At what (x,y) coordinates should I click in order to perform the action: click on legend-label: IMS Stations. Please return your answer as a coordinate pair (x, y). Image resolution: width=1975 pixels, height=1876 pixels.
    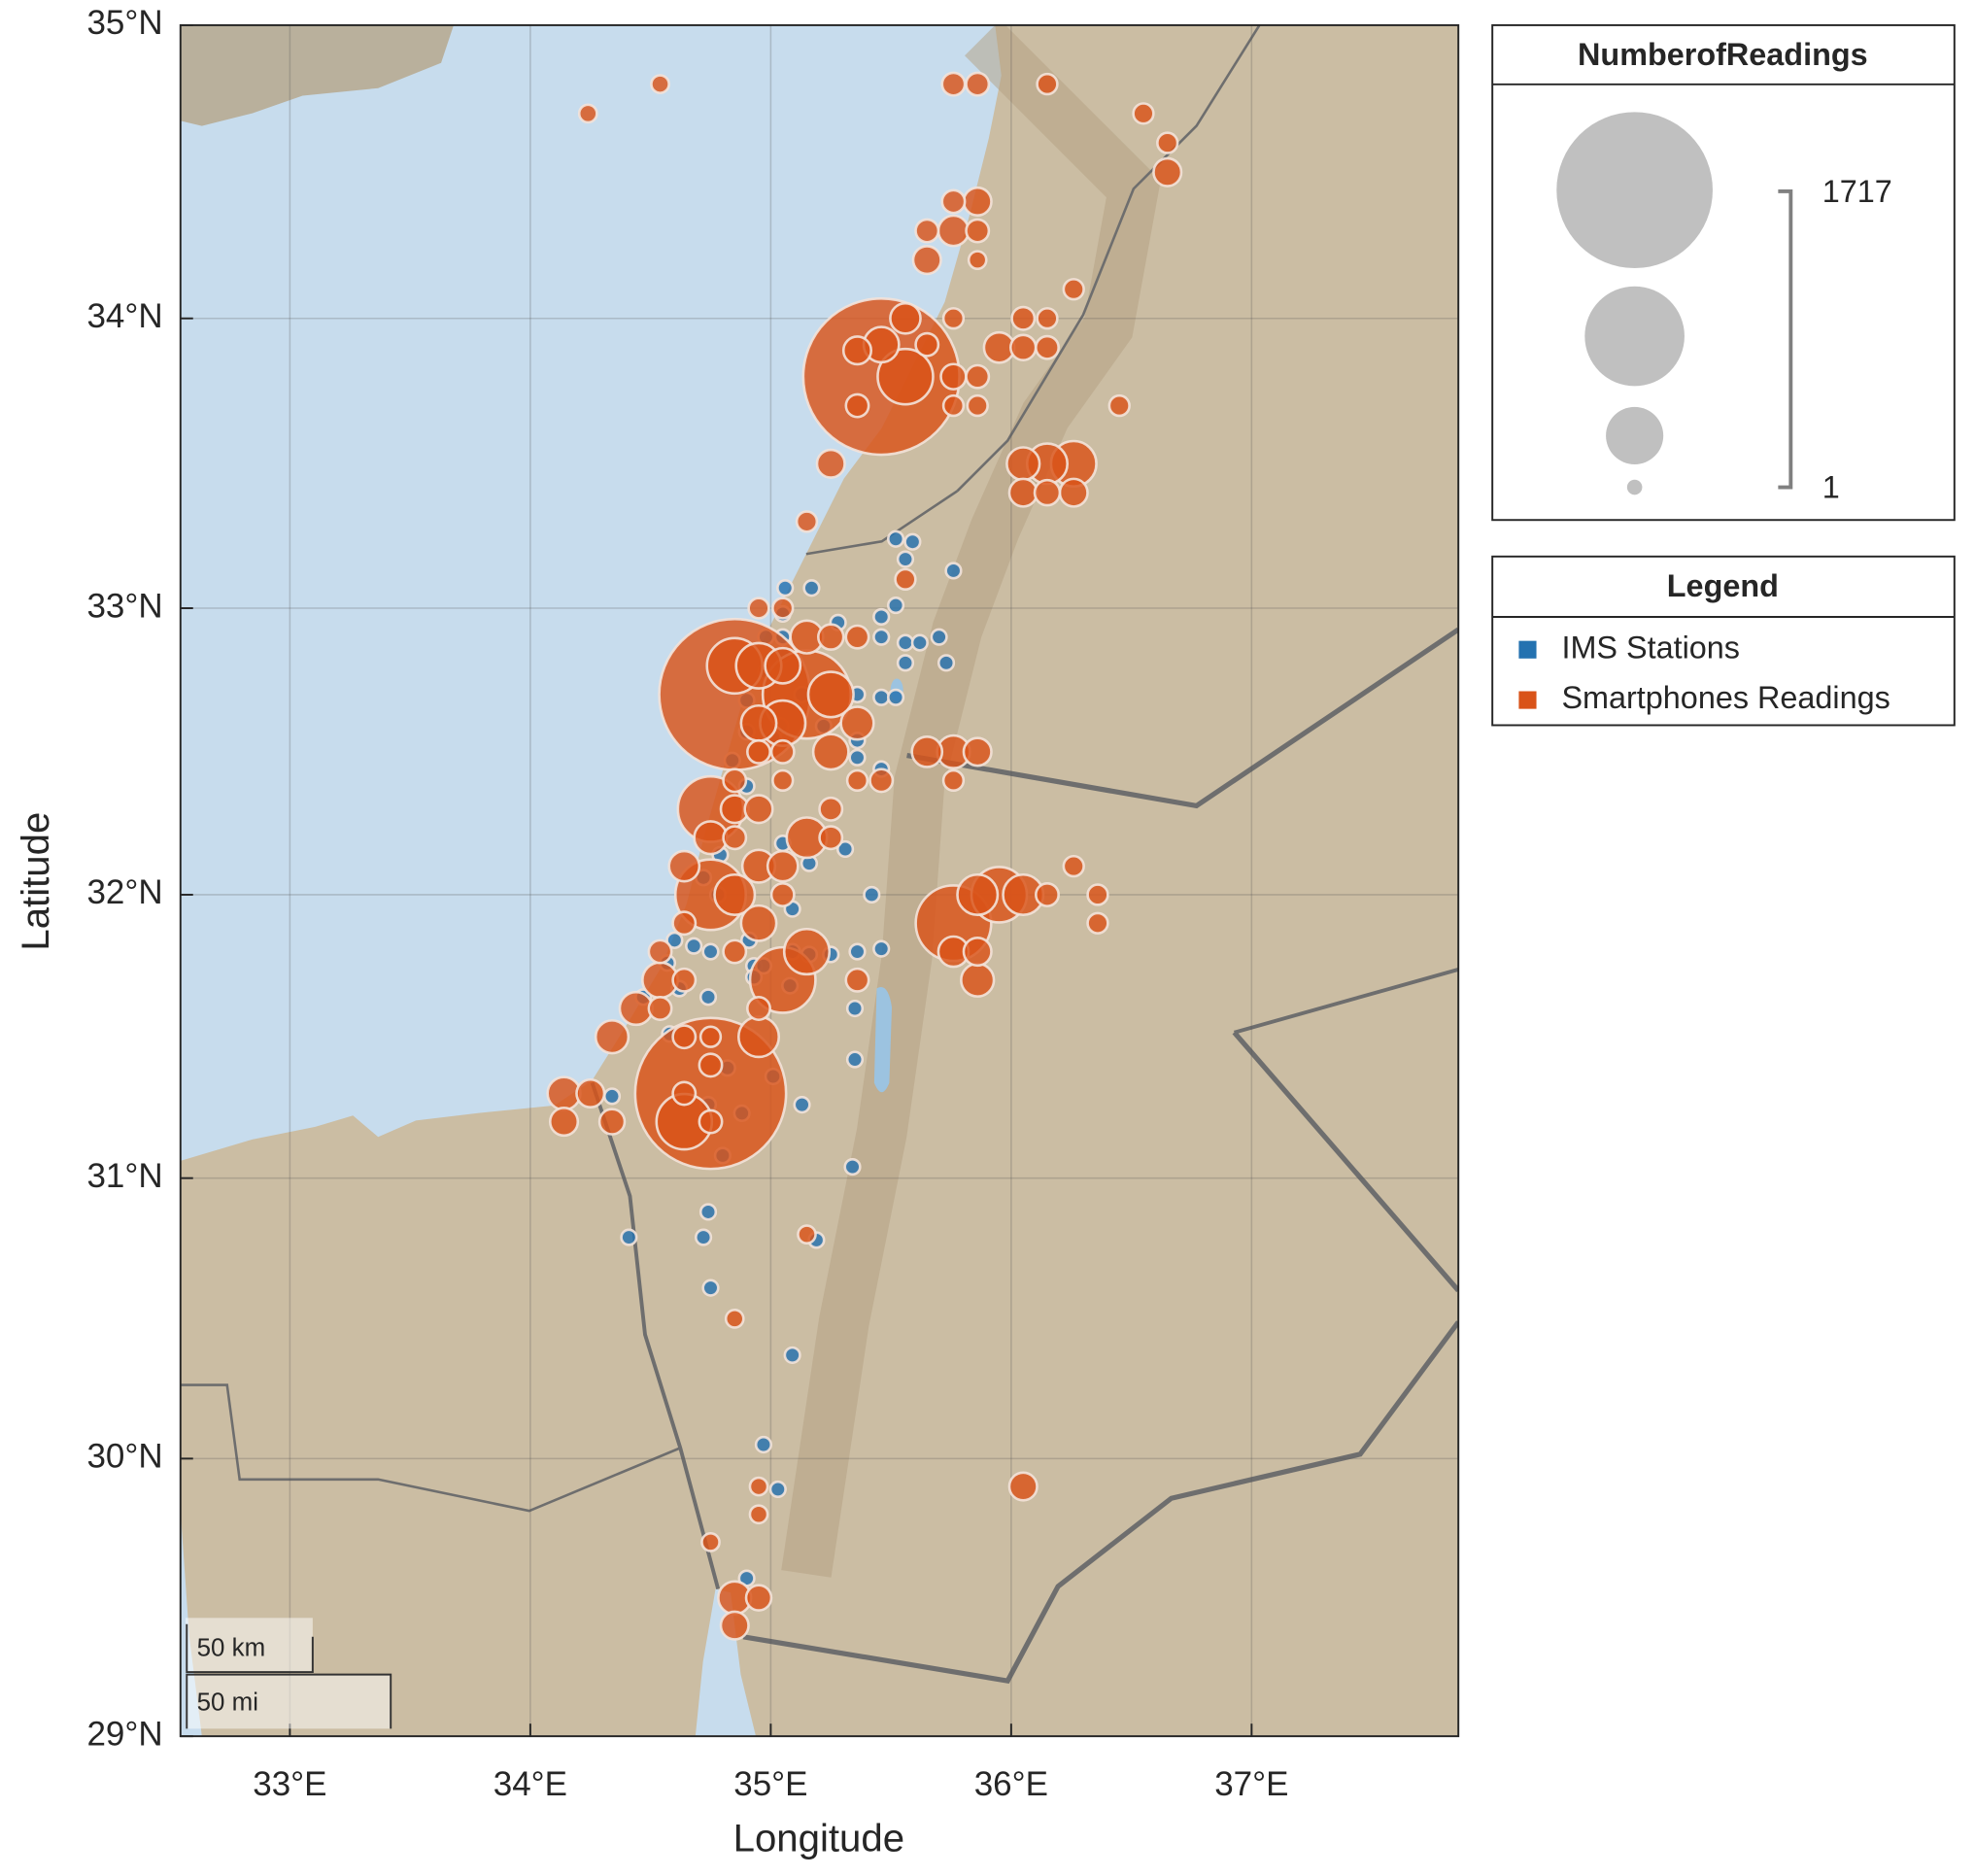
    Looking at the image, I should click on (1650, 647).